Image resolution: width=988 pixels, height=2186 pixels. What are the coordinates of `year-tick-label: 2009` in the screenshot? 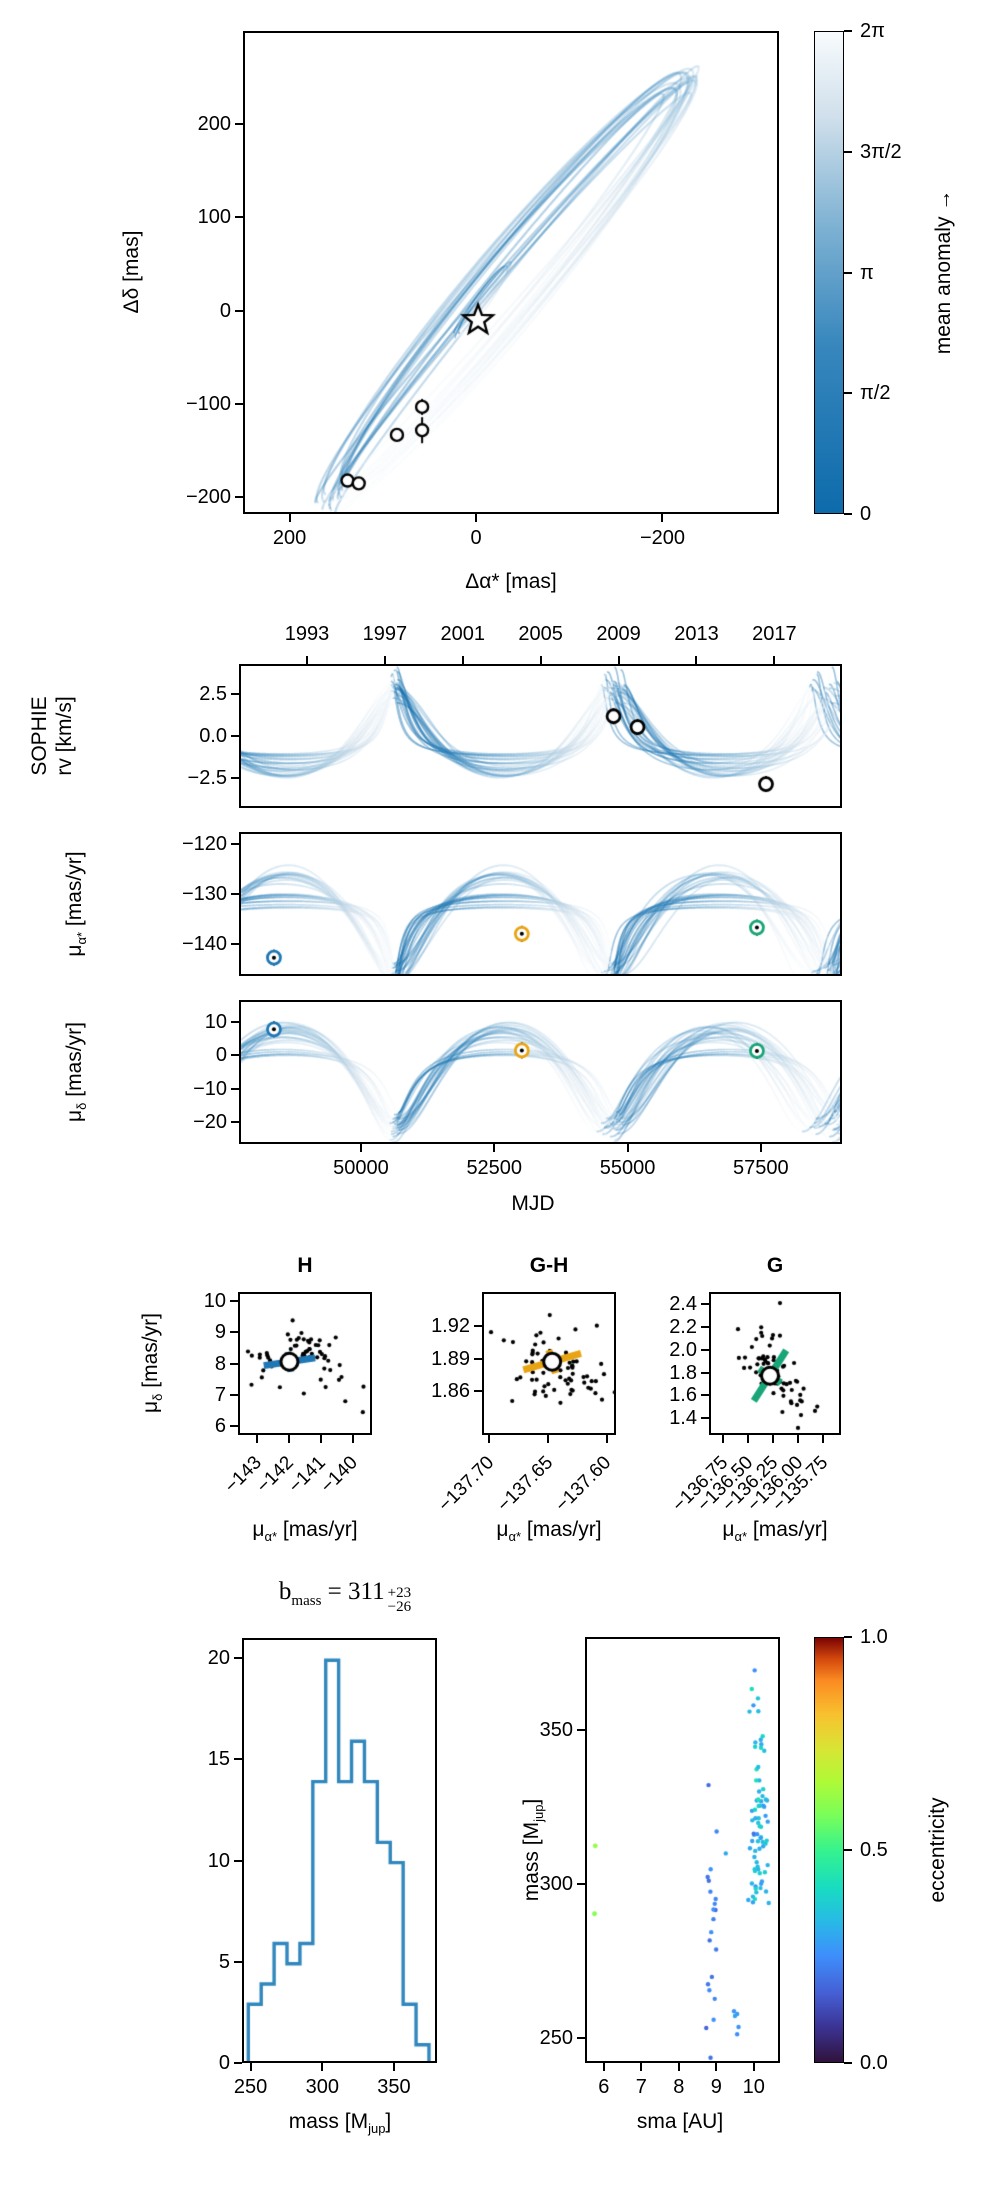 It's located at (618, 634).